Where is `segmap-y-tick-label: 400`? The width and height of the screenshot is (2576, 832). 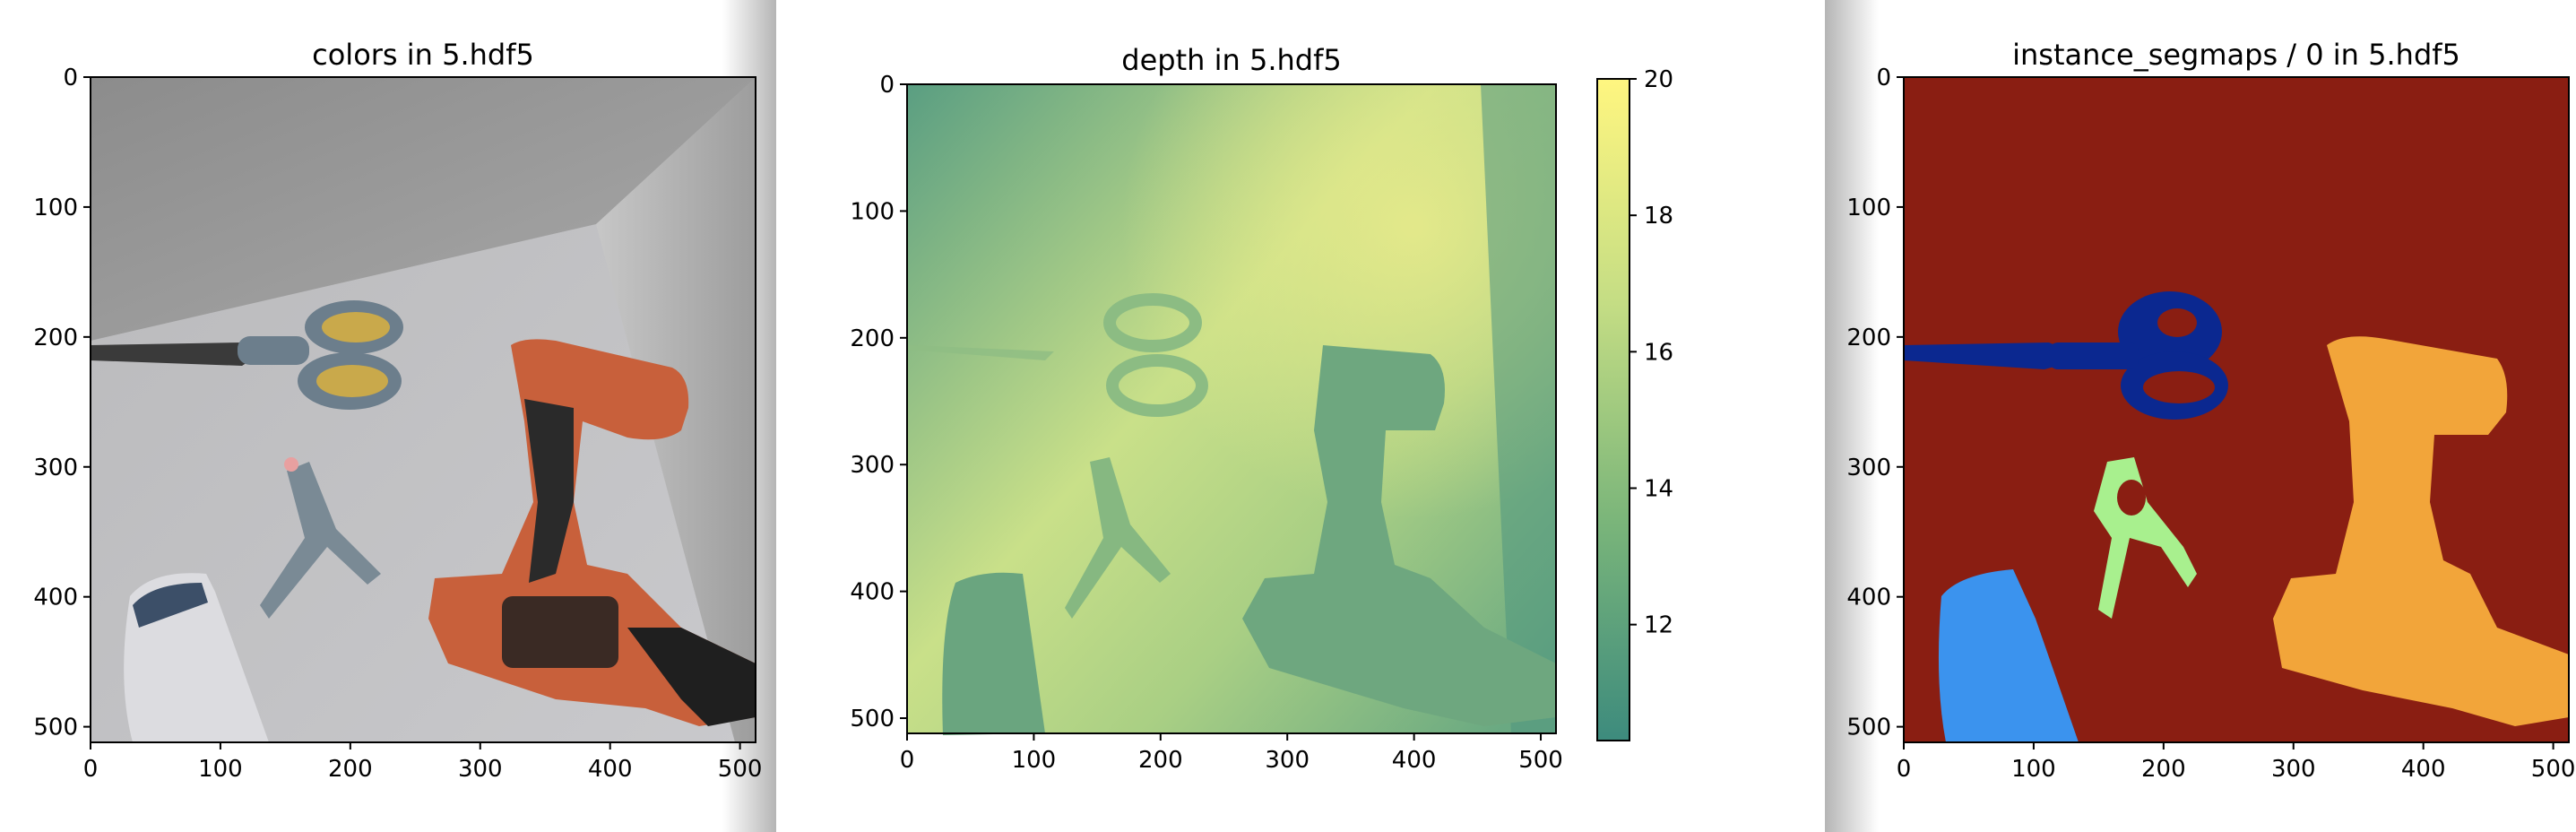 segmap-y-tick-label: 400 is located at coordinates (1868, 598).